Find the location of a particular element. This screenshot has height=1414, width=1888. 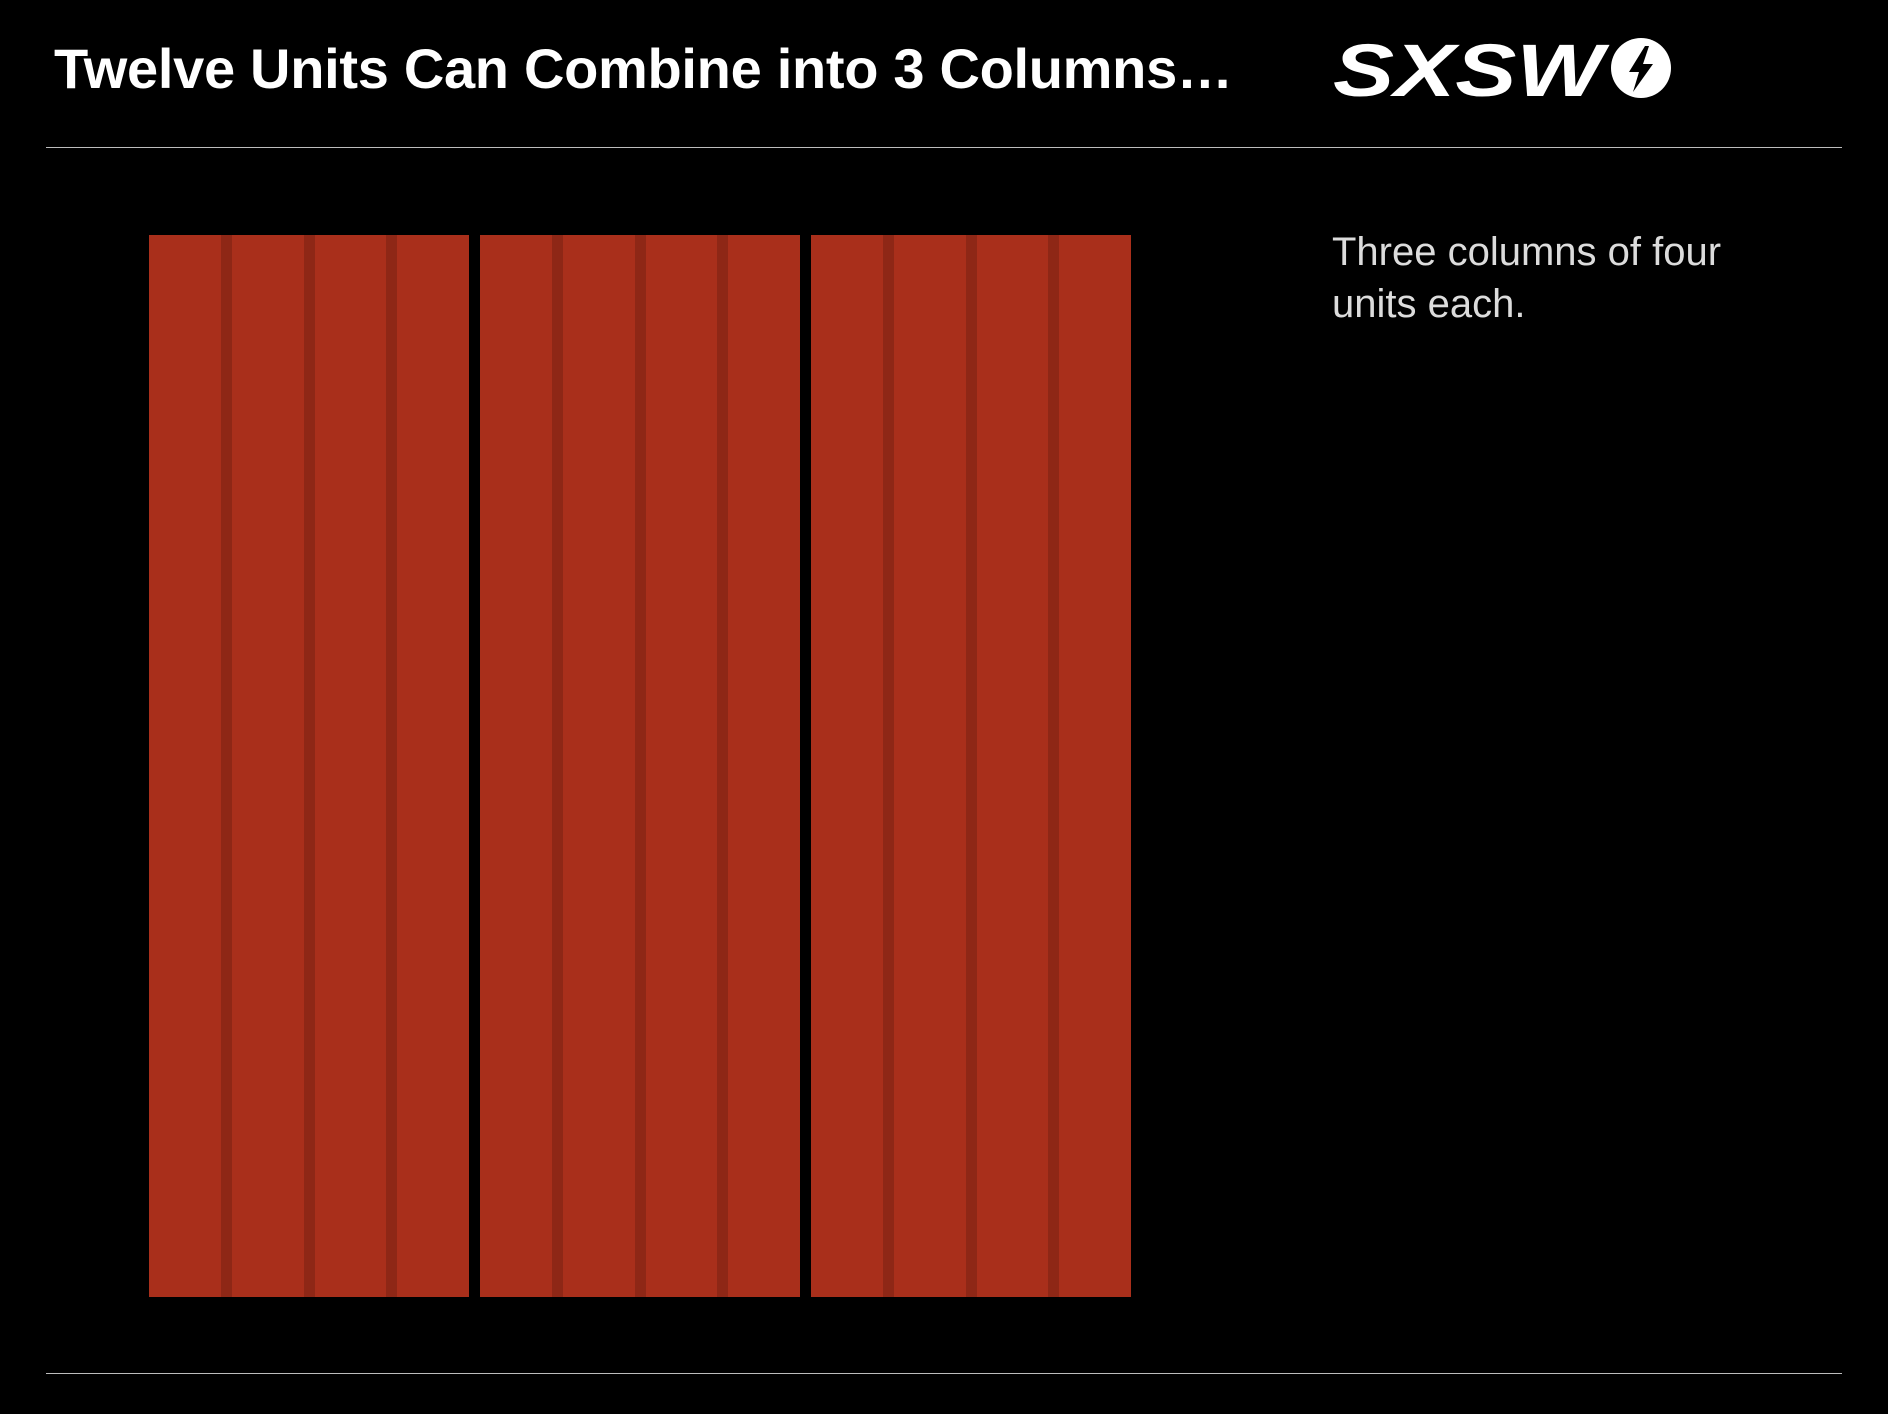

svg-text: SXSW is located at coordinates (1472, 70).